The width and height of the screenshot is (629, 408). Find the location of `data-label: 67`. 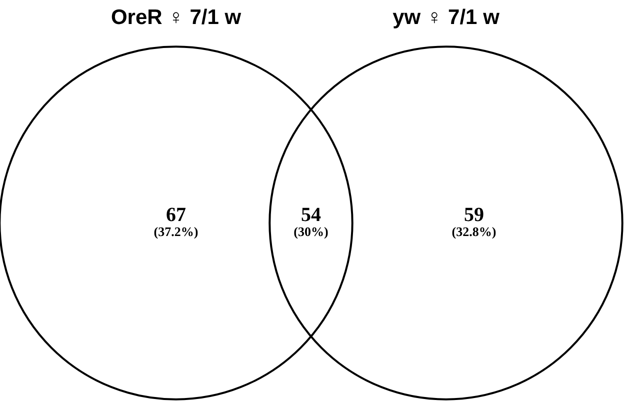

data-label: 67 is located at coordinates (176, 215).